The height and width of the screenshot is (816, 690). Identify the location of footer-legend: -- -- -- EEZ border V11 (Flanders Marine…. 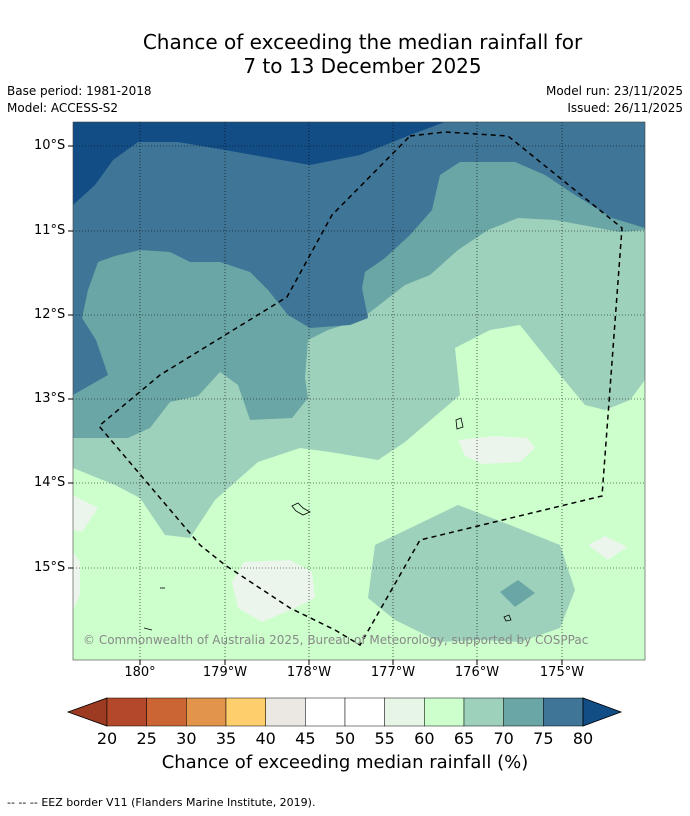
(161, 802).